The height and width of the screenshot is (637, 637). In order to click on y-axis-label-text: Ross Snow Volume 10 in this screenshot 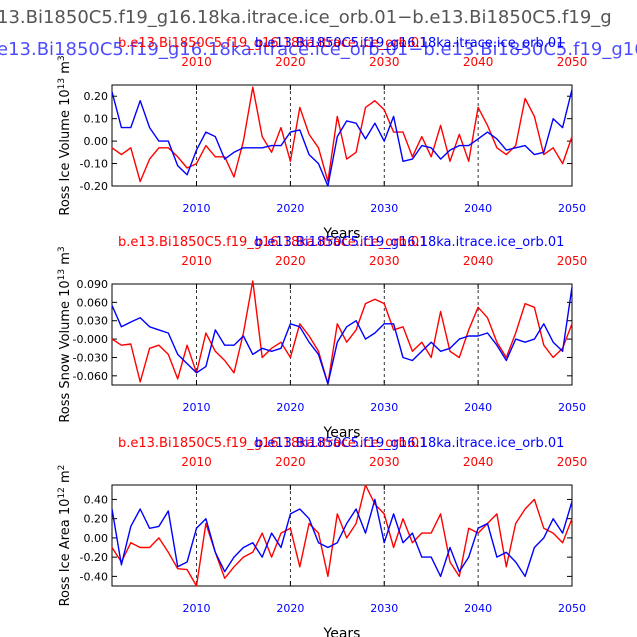, I will do `click(65, 351)`.